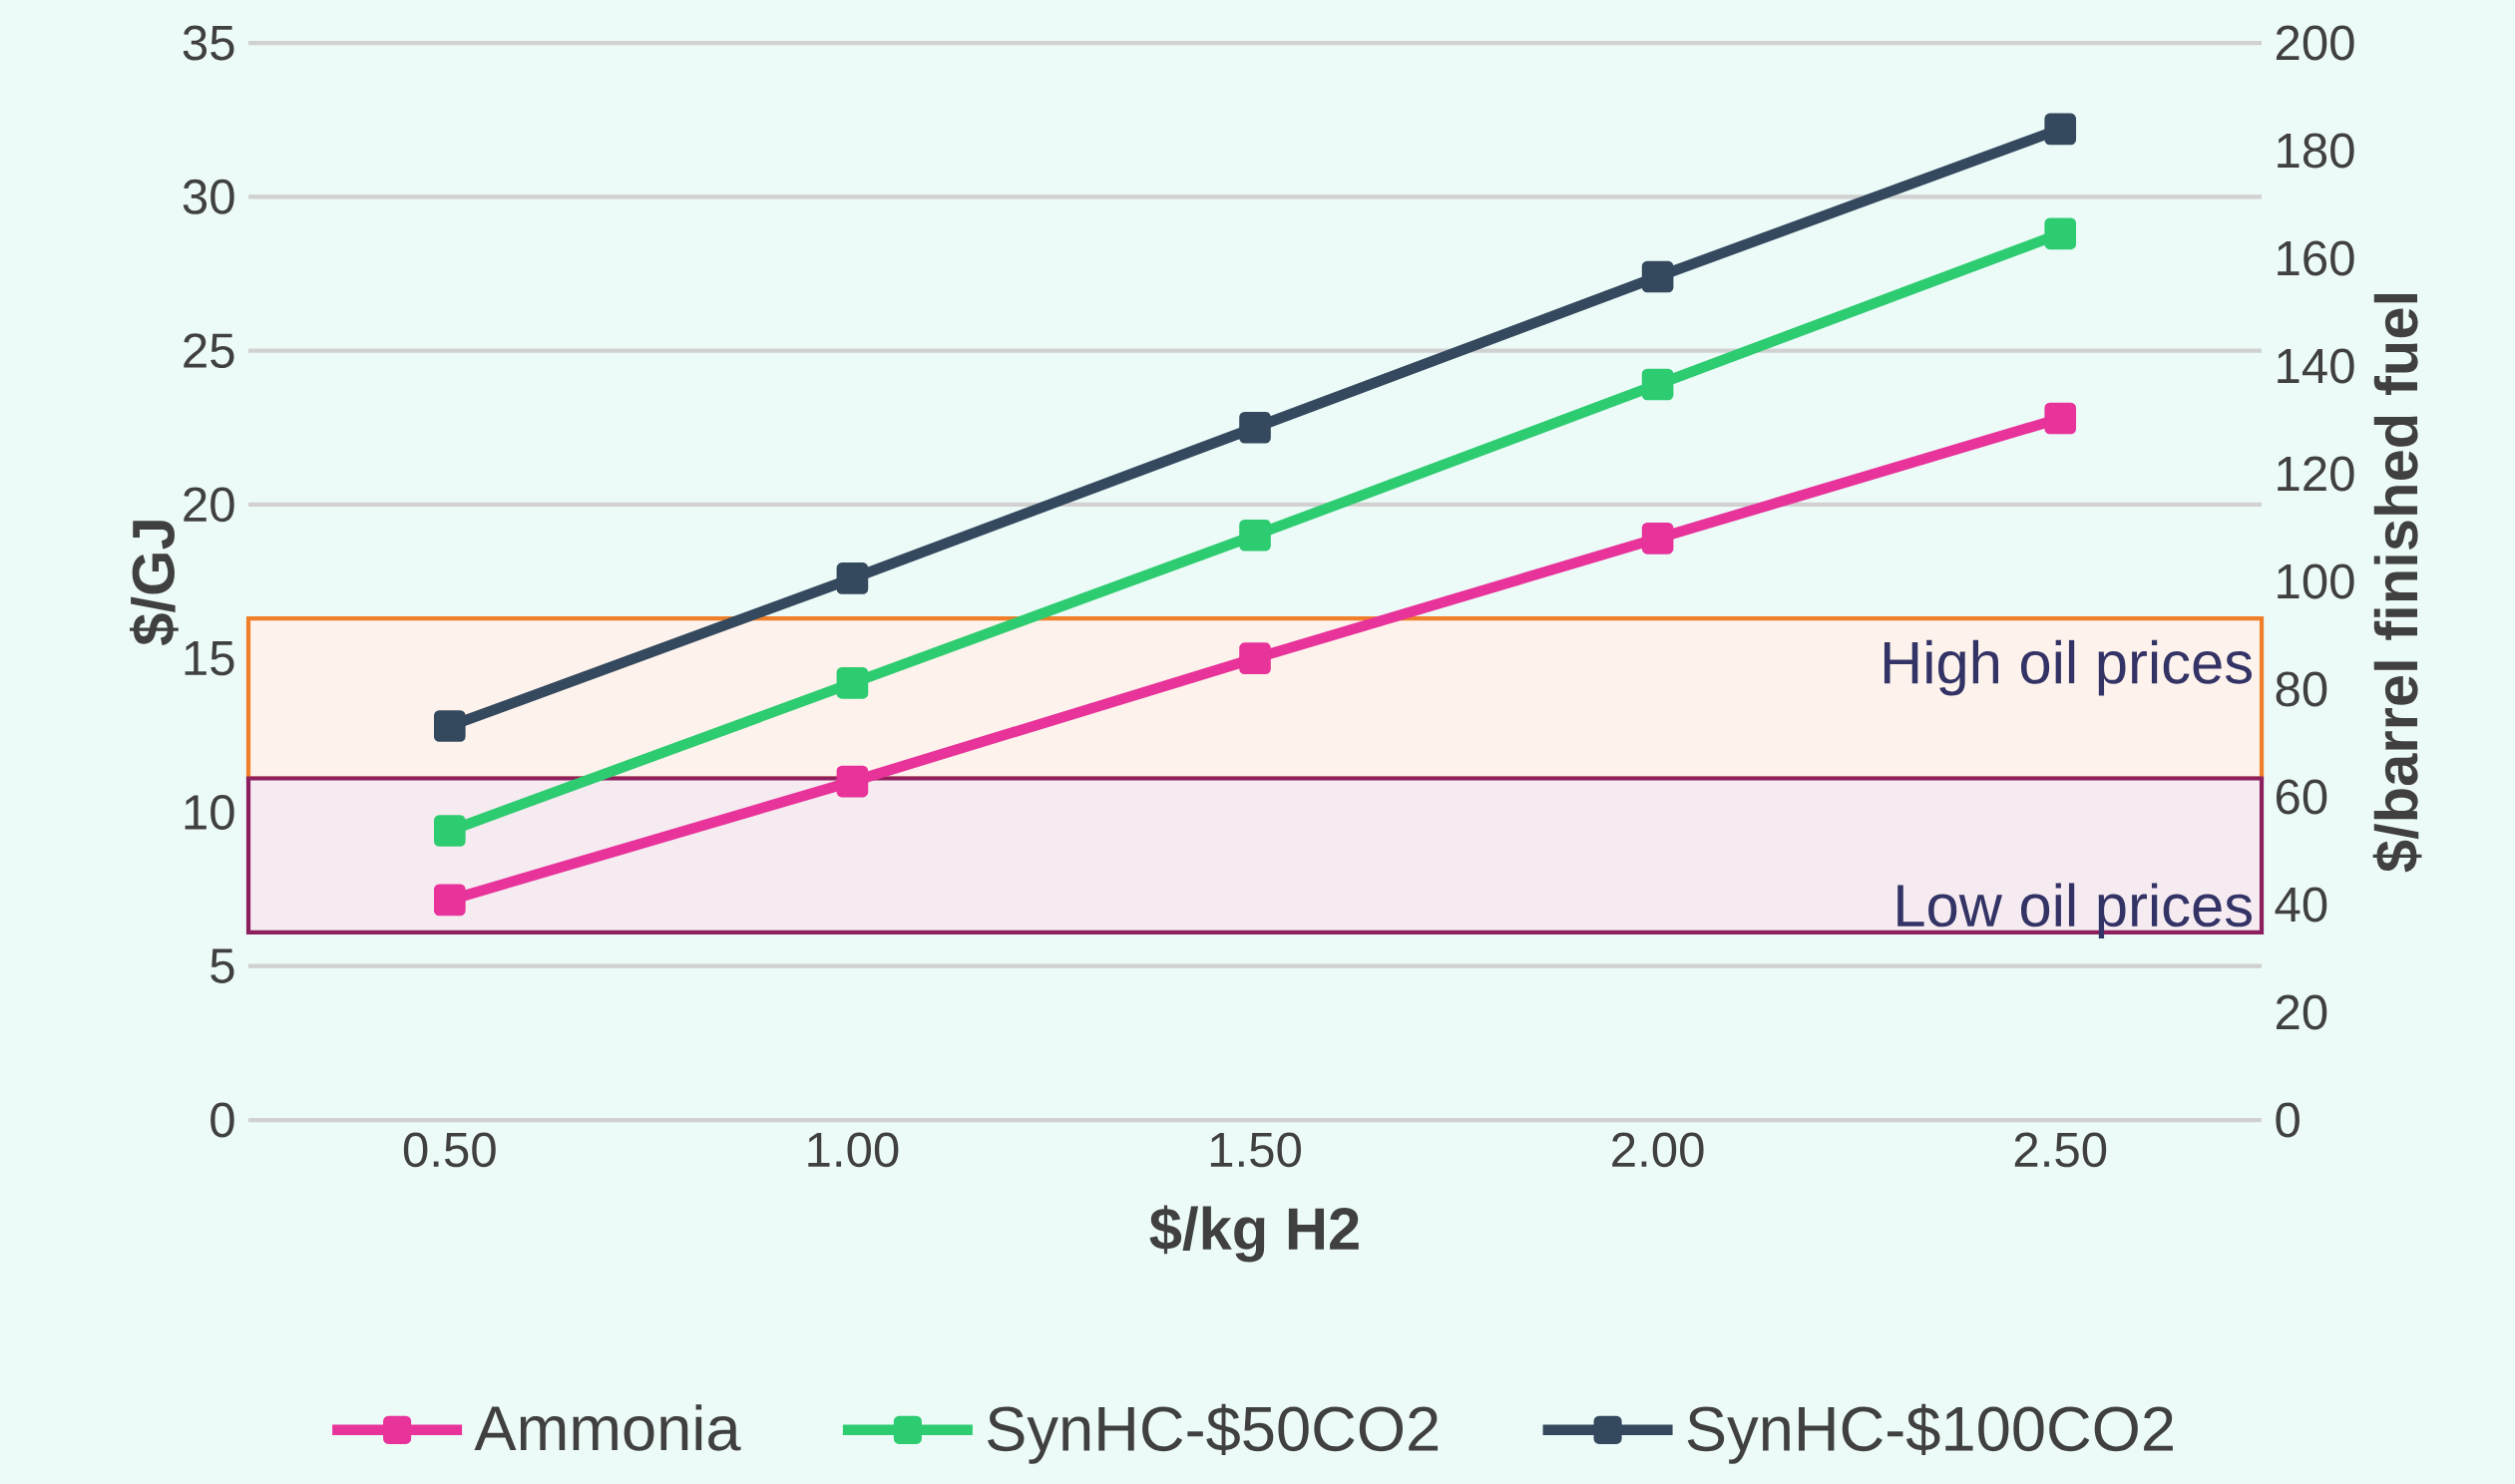 This screenshot has width=2515, height=1484. What do you see at coordinates (1930, 1433) in the screenshot?
I see `legend-label: SynHC-$100CO2` at bounding box center [1930, 1433].